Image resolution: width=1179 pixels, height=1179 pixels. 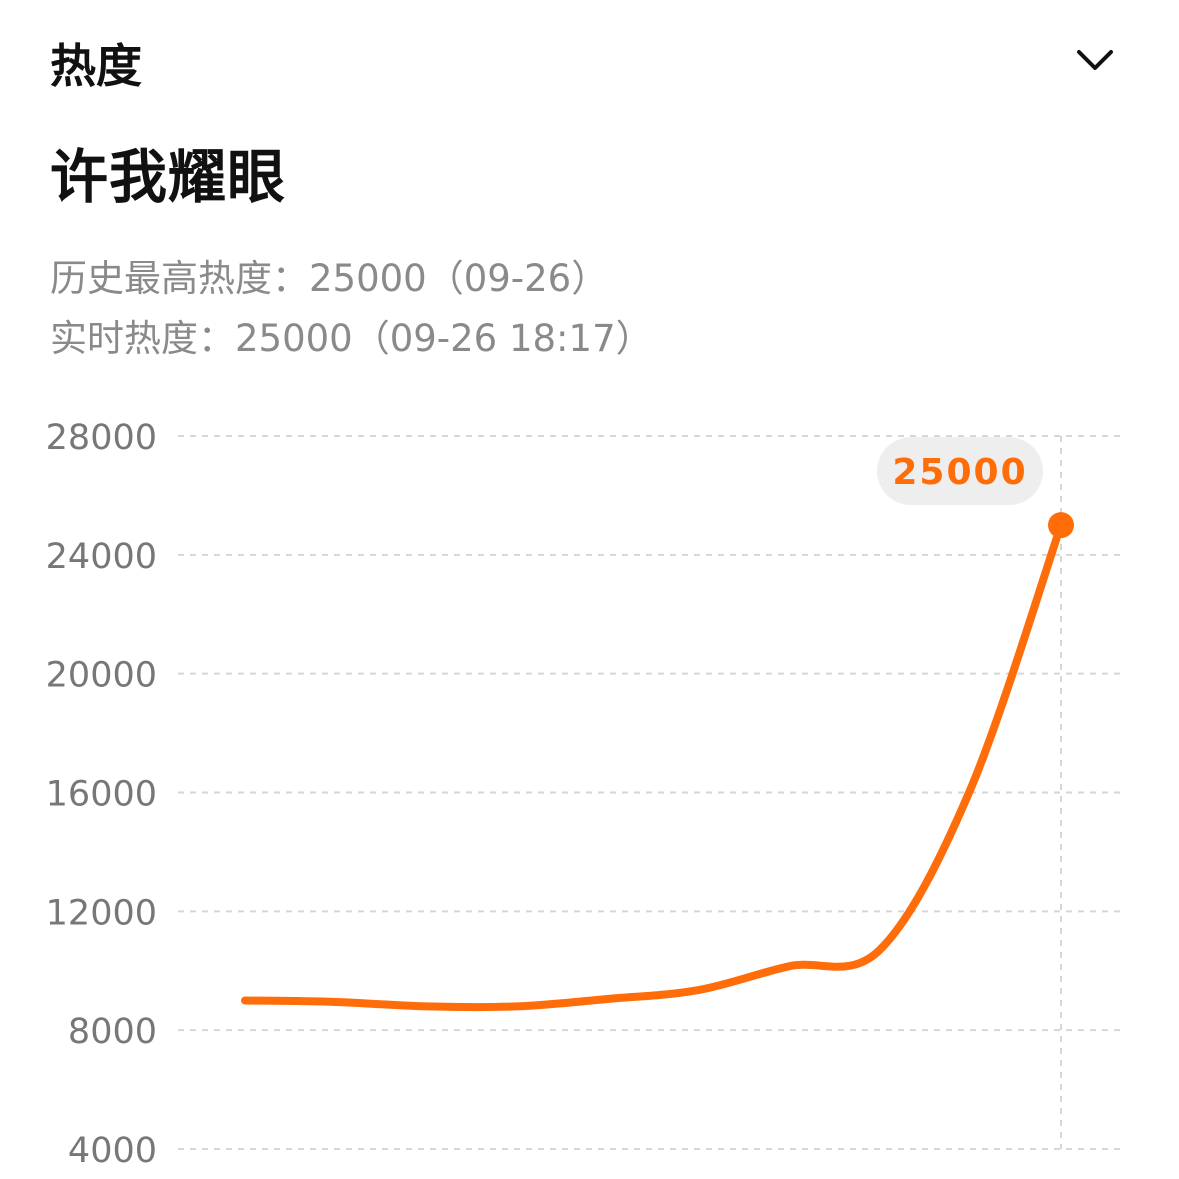 I want to click on chevron-down-icon, so click(x=1095, y=60).